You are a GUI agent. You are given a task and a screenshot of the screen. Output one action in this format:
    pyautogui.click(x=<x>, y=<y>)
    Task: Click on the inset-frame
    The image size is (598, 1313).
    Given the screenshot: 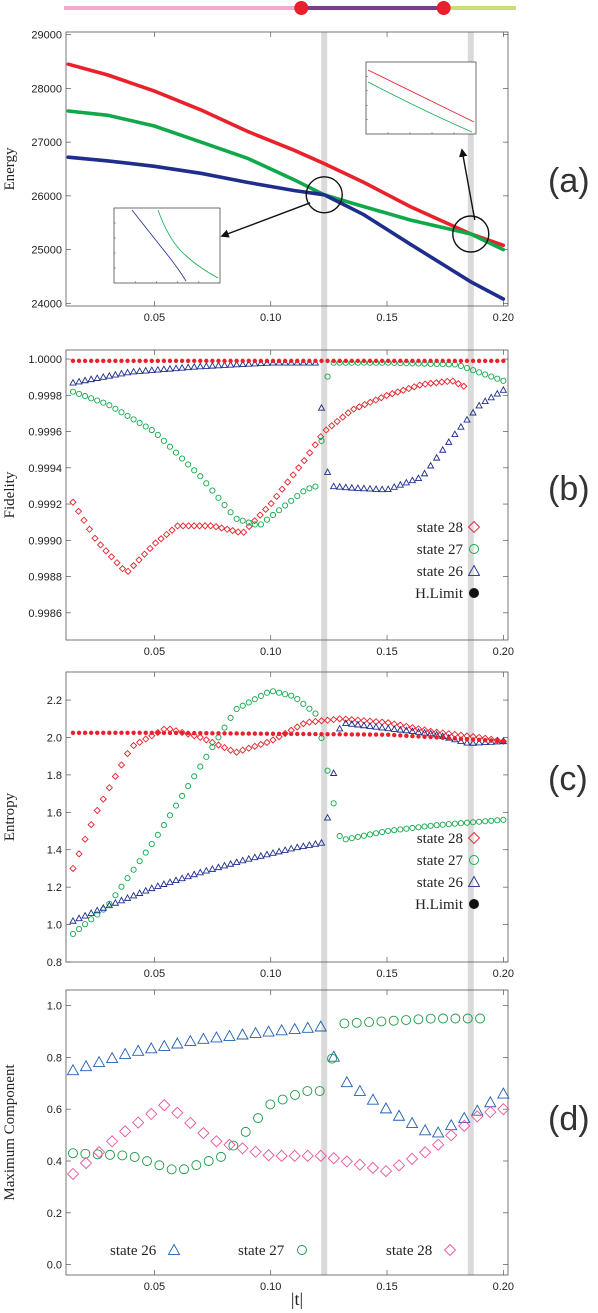 What is the action you would take?
    pyautogui.click(x=421, y=98)
    